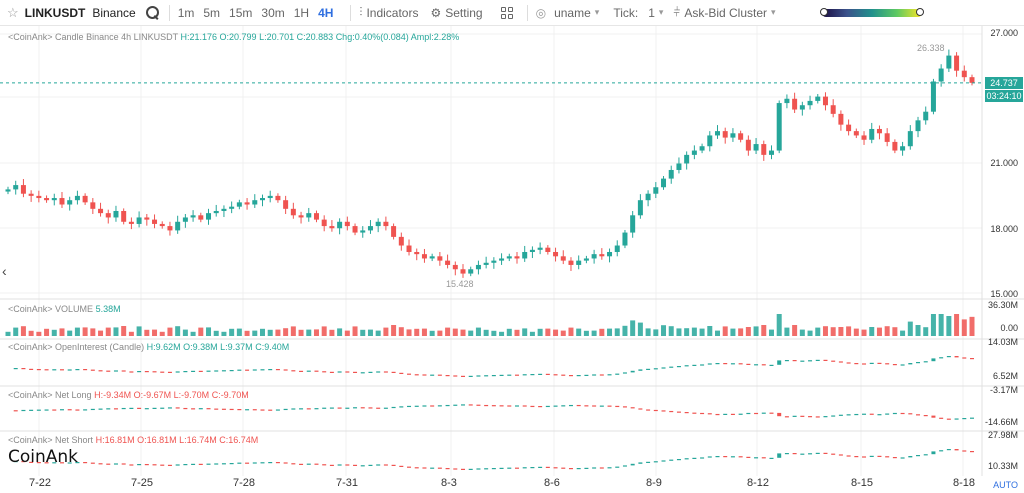 The height and width of the screenshot is (493, 1024). Describe the element at coordinates (212, 12) in the screenshot. I see `timeframe-5m: 5m` at that location.